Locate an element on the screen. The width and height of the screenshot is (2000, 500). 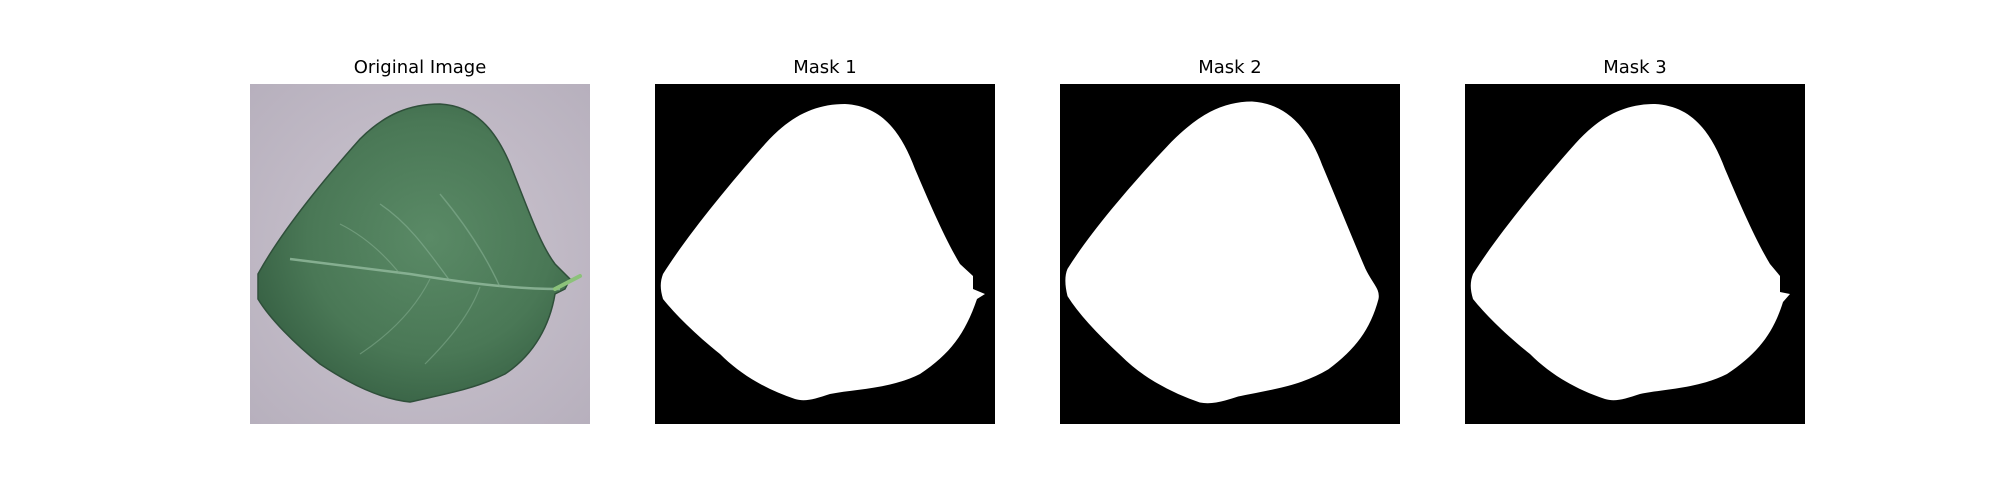
leaf-shape is located at coordinates (414, 253).